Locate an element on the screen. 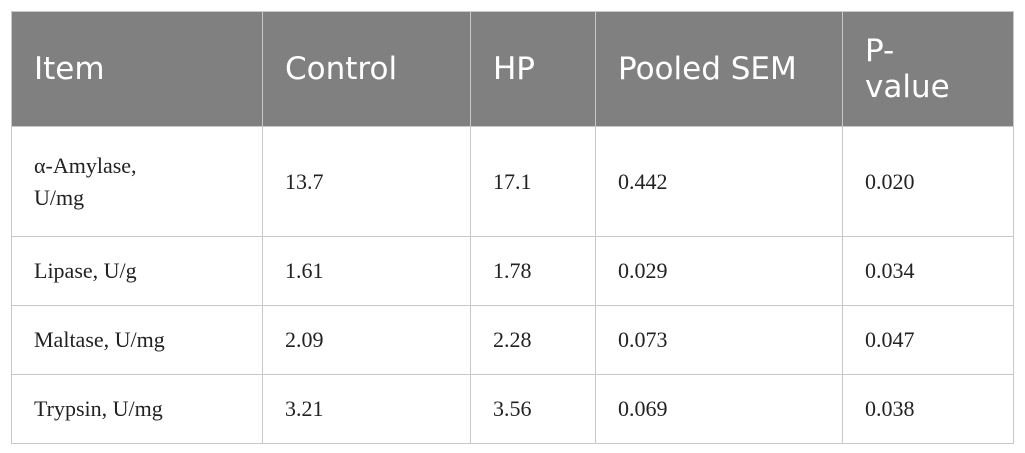 The image size is (1025, 453). table-cell: 17.1 is located at coordinates (533, 181).